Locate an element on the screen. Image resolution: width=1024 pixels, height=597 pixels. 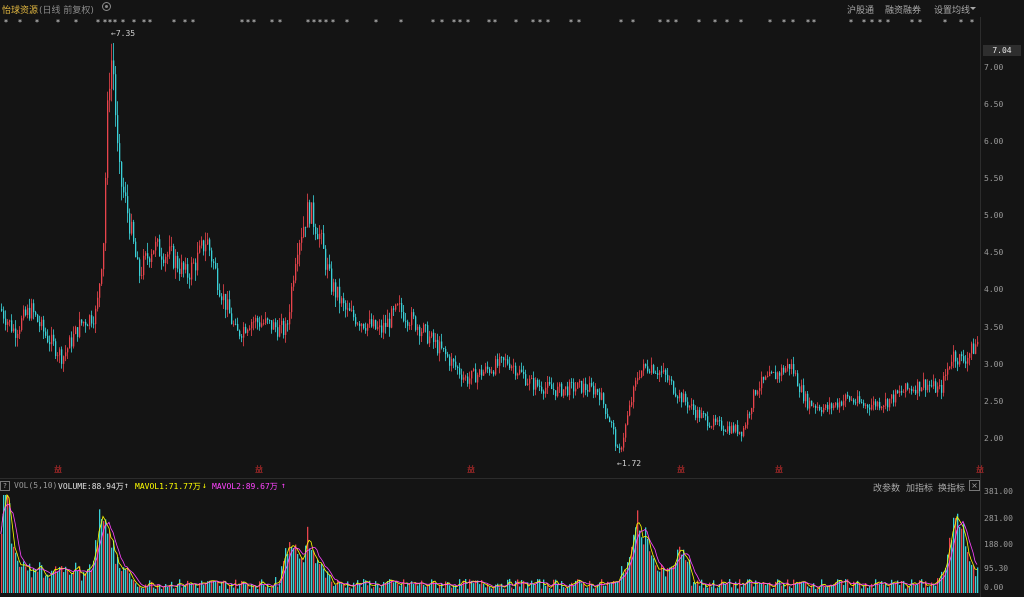
indicator-name: VOL(5,10) is located at coordinates (36, 485).